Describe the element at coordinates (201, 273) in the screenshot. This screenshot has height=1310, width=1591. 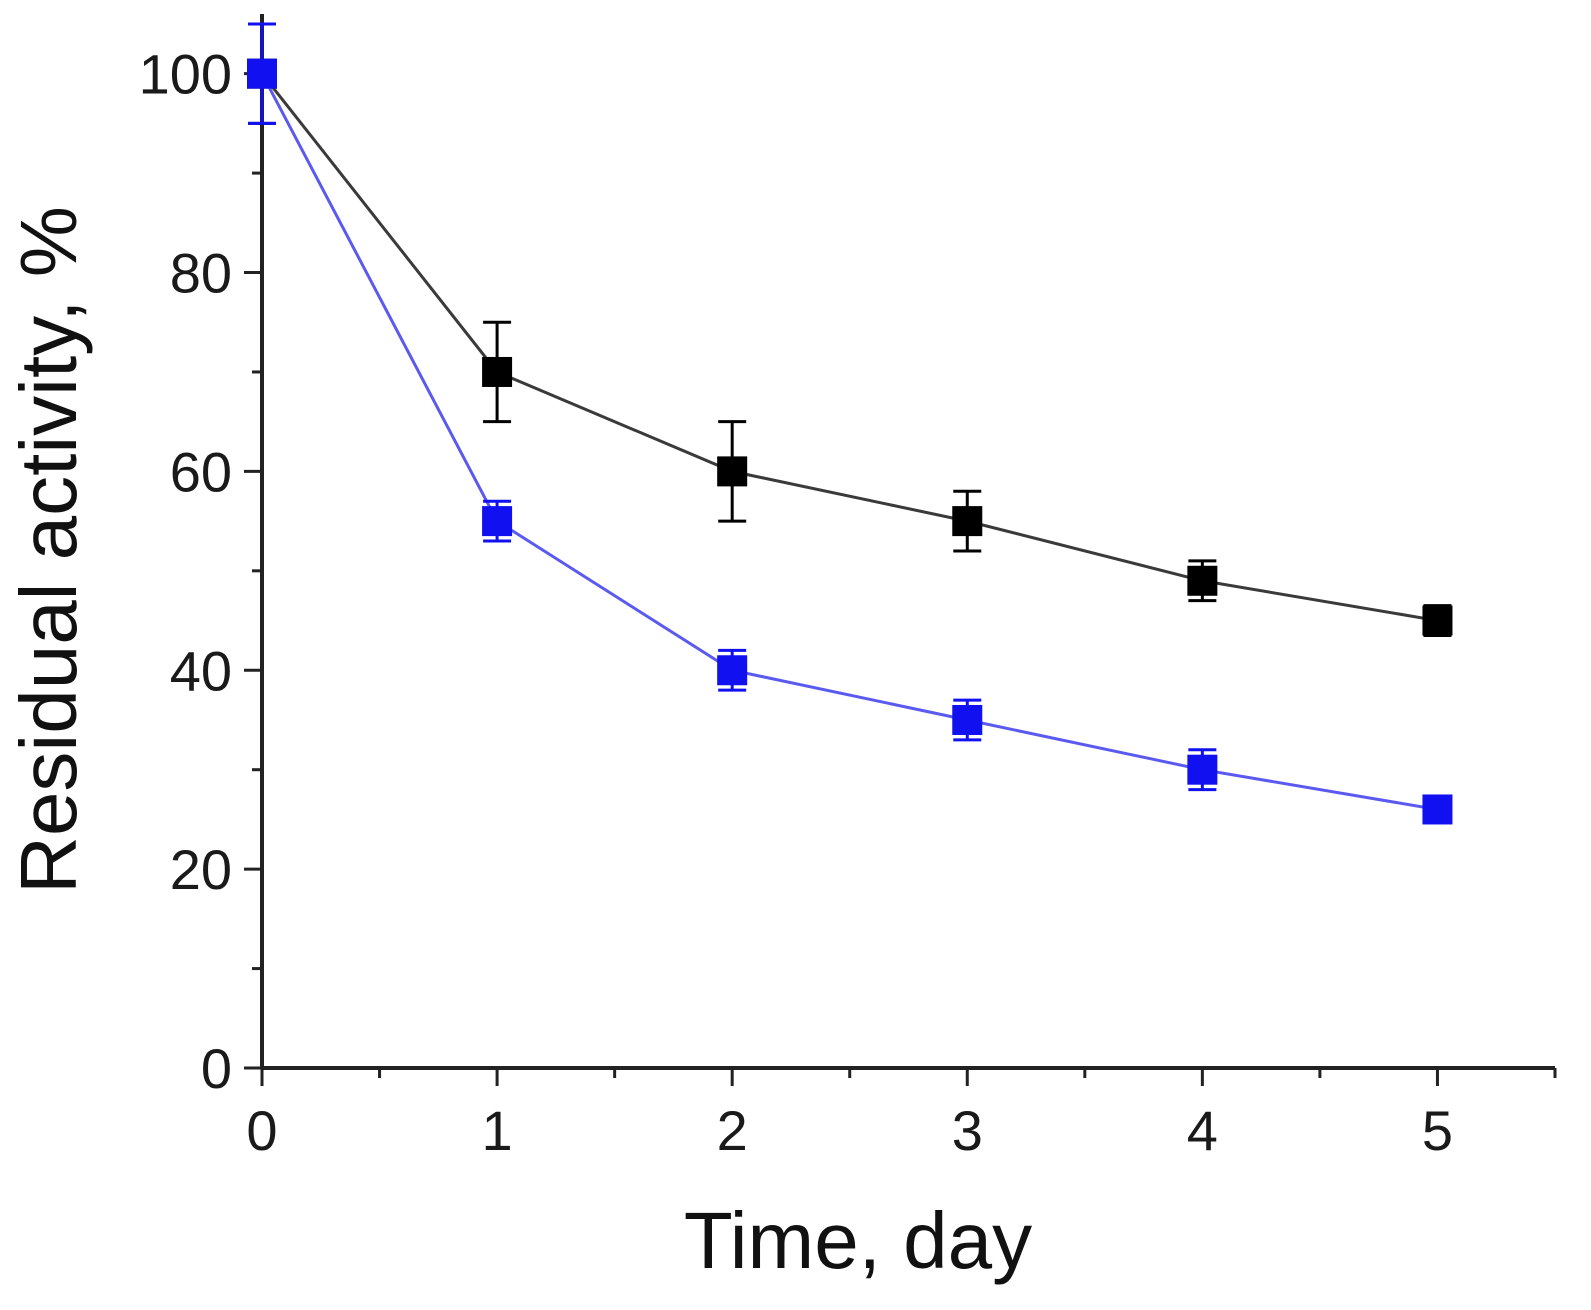
I see `y-tick-label: 80` at that location.